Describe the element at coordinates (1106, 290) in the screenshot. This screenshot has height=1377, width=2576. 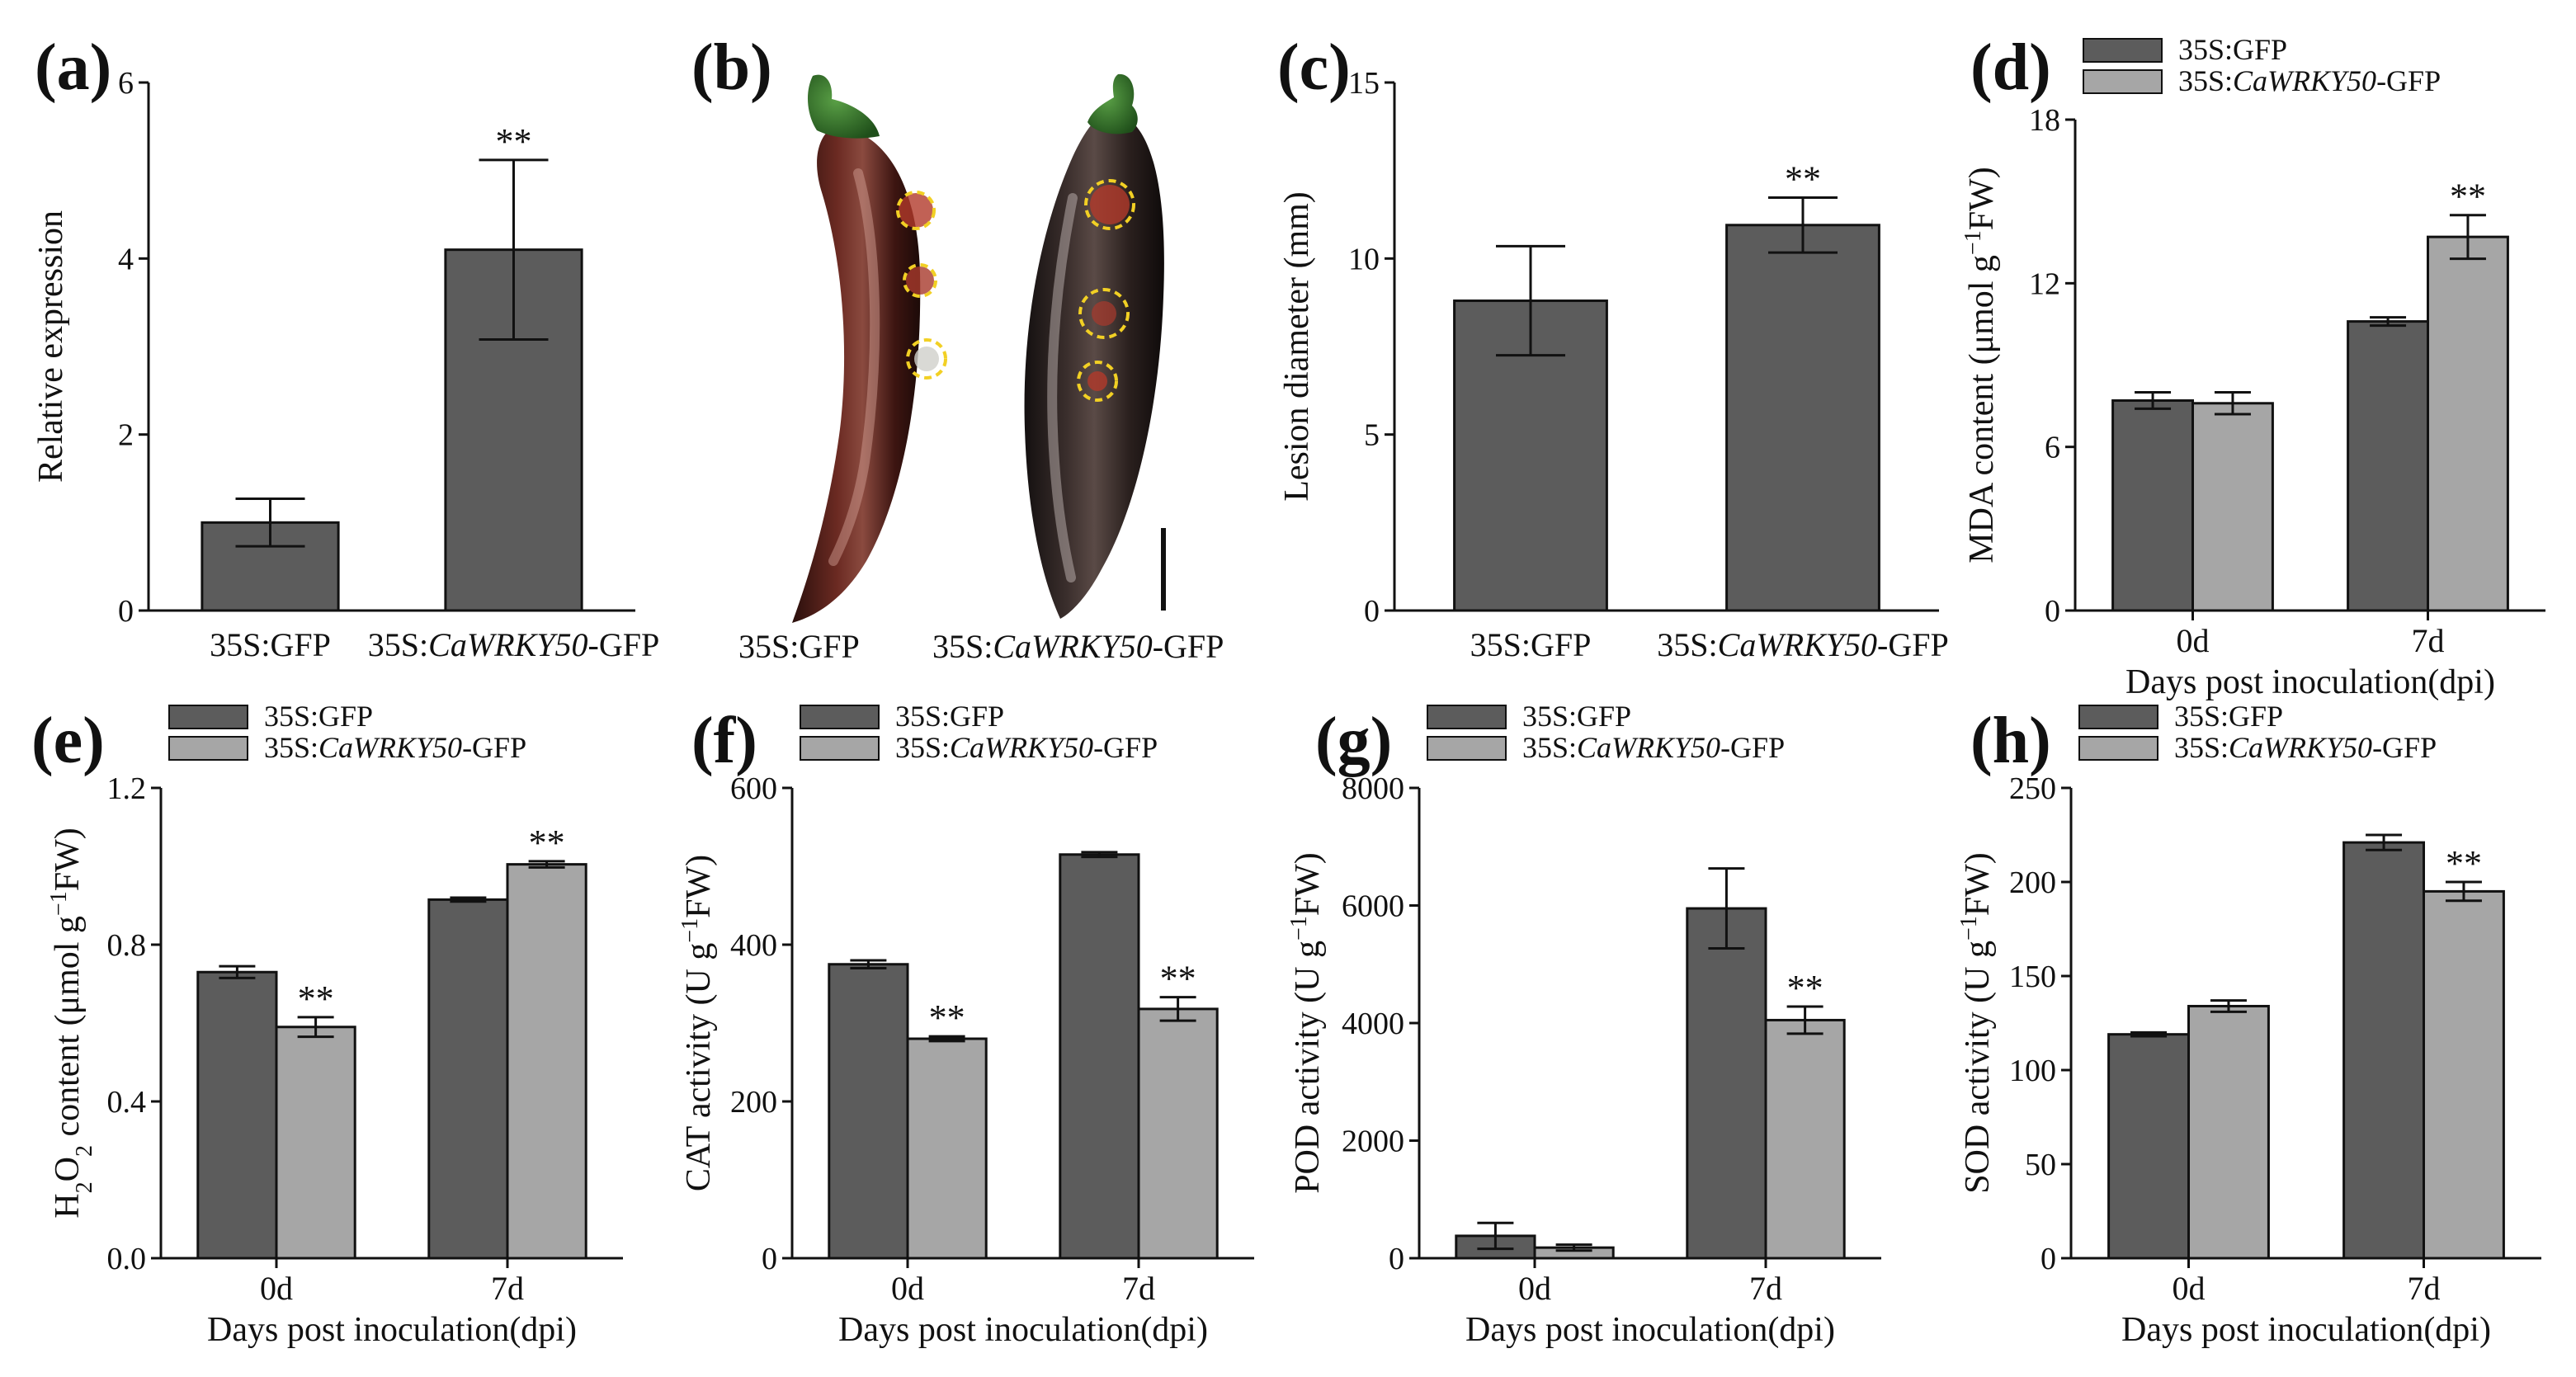
I see `lesion-rings-caw` at that location.